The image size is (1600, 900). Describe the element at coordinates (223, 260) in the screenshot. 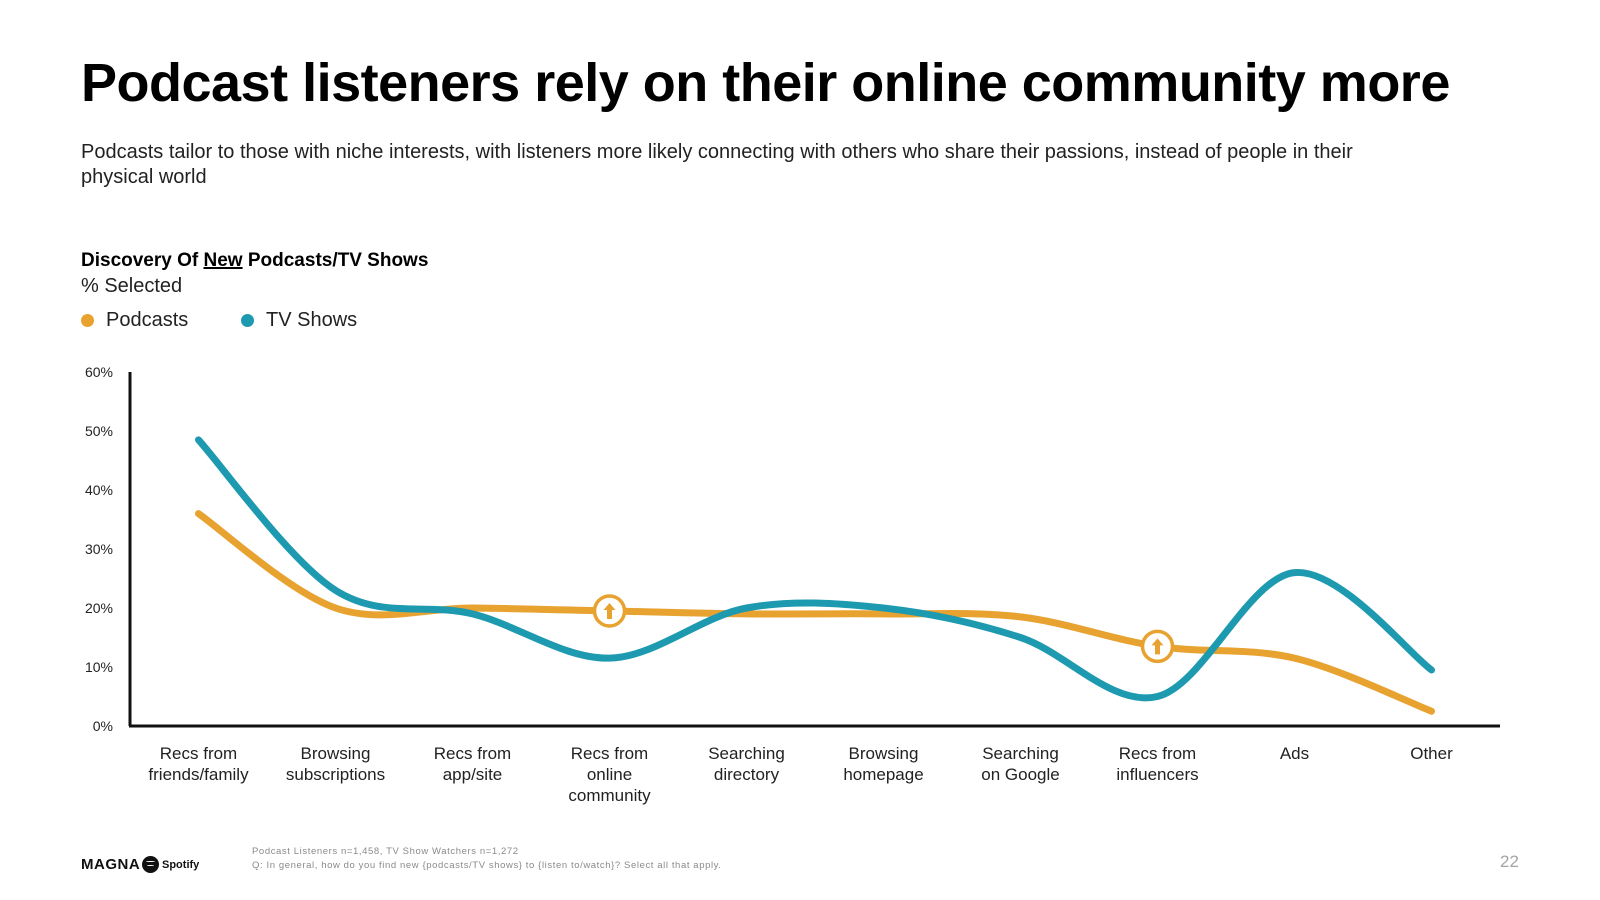

I see `chart-title-emphasis: New` at that location.